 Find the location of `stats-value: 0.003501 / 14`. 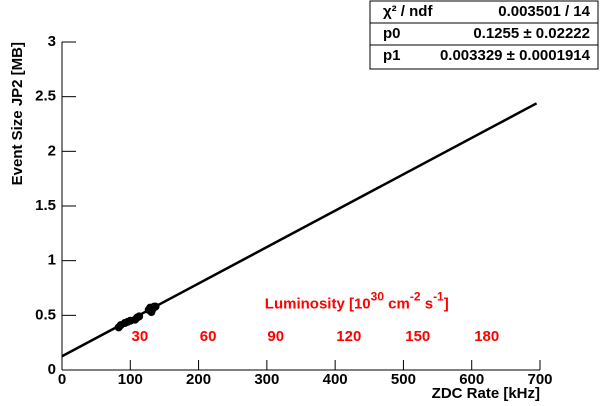

stats-value: 0.003501 / 14 is located at coordinates (544, 11).